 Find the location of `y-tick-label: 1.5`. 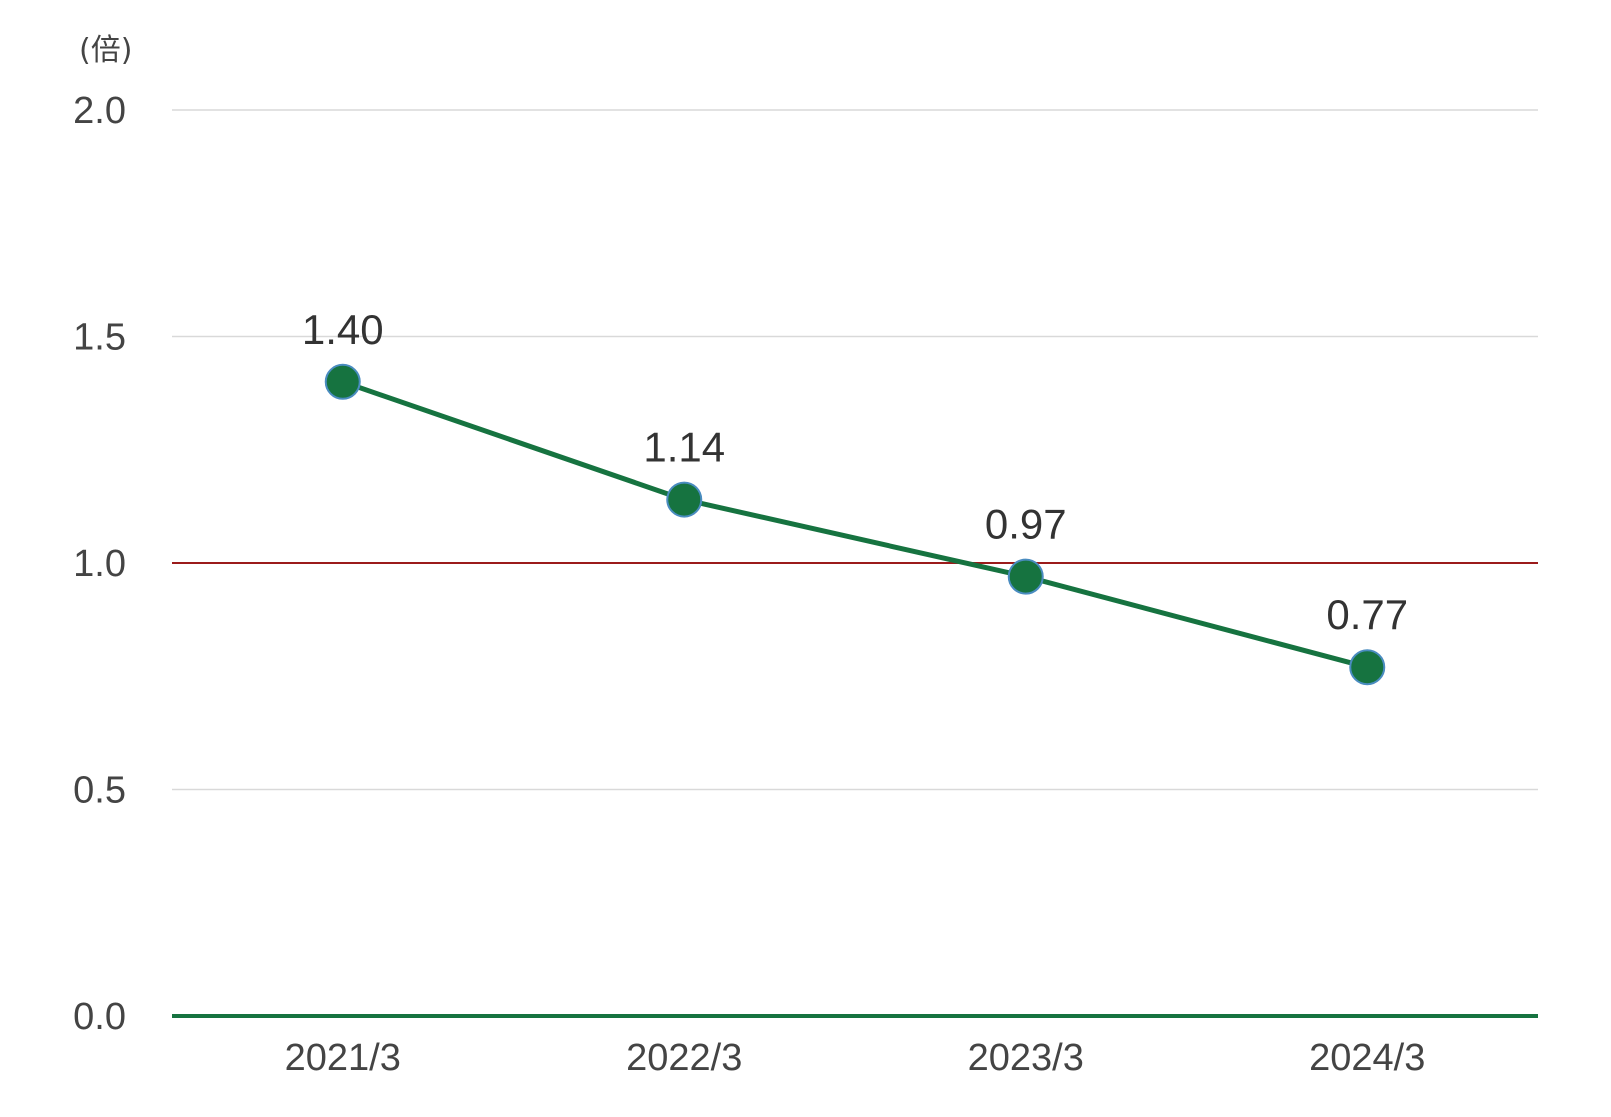

y-tick-label: 1.5 is located at coordinates (99, 338).